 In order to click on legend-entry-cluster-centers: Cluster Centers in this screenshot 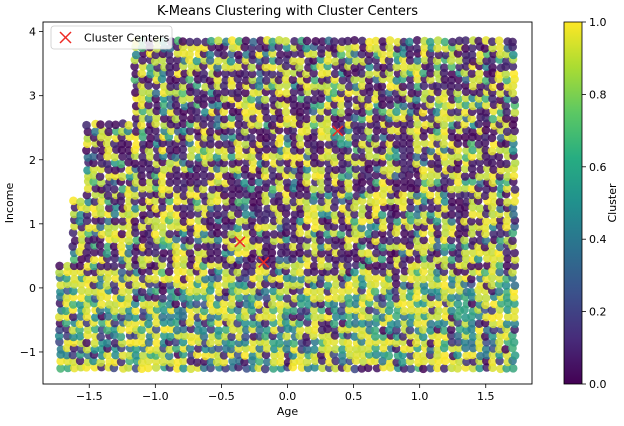, I will do `click(127, 38)`.